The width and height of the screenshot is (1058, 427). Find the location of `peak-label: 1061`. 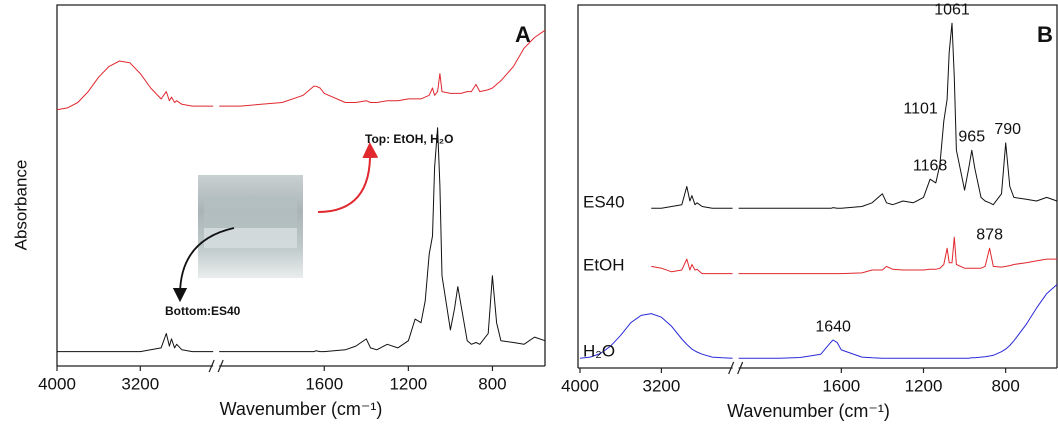

peak-label: 1061 is located at coordinates (952, 9).